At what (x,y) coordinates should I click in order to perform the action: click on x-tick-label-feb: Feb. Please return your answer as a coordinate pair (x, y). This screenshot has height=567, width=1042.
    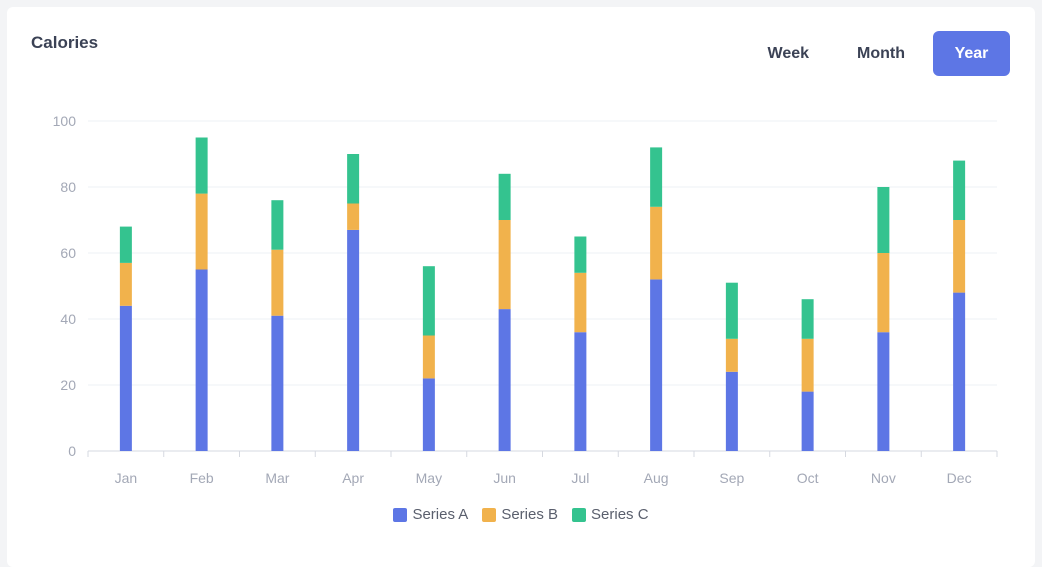
    Looking at the image, I should click on (202, 478).